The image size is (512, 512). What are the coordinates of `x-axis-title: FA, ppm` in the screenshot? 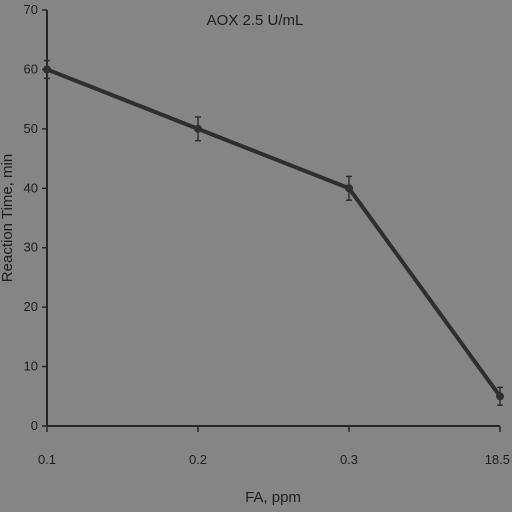 It's located at (273, 497).